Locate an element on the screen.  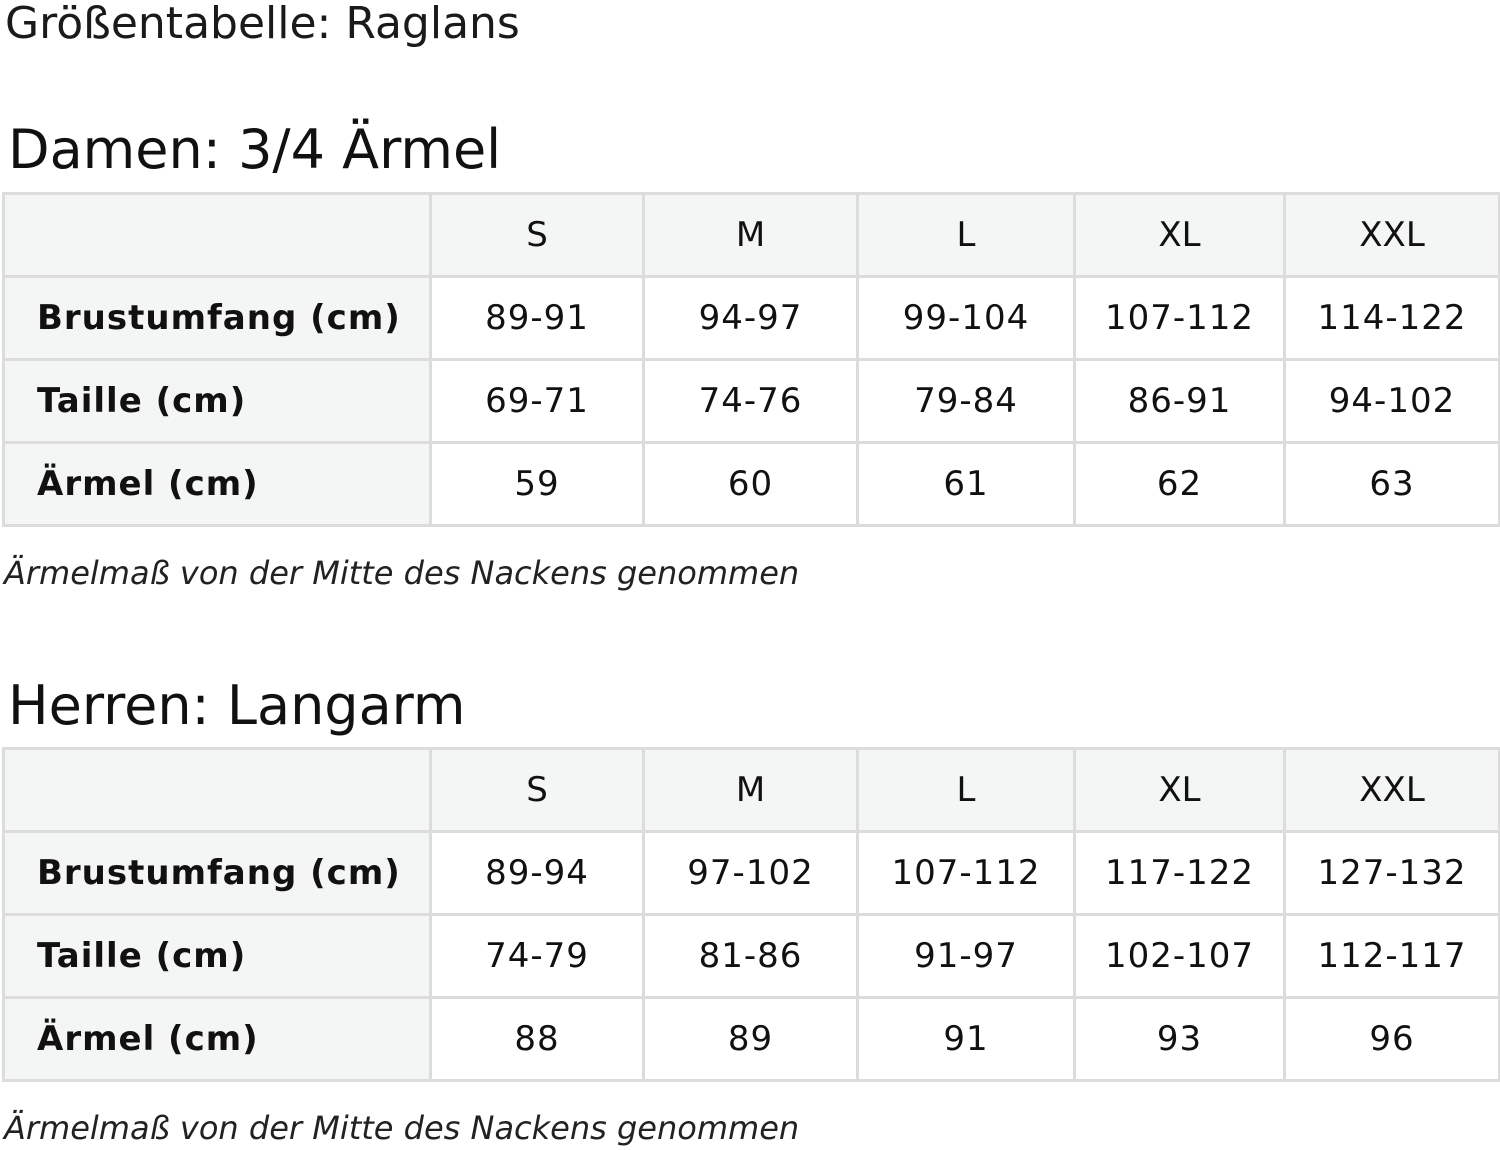
measurement-cell: 60 is located at coordinates (750, 484).